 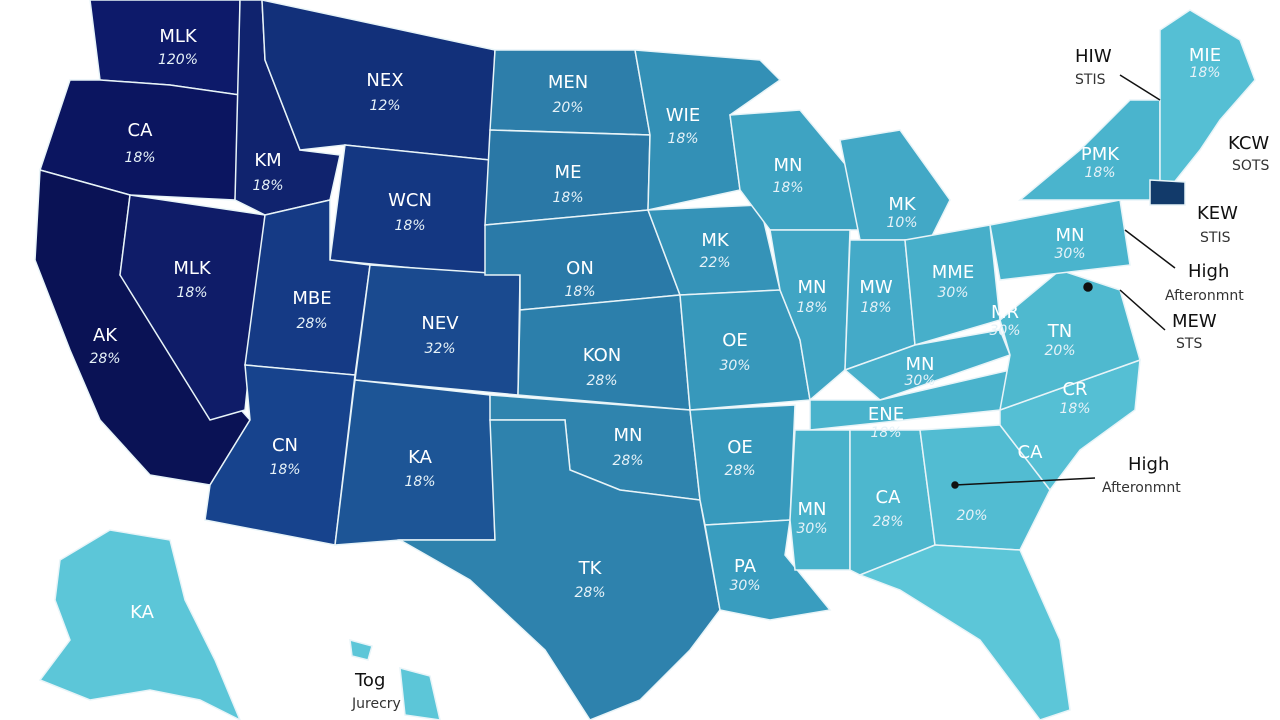 I want to click on region-label: NEX, so click(x=384, y=80).